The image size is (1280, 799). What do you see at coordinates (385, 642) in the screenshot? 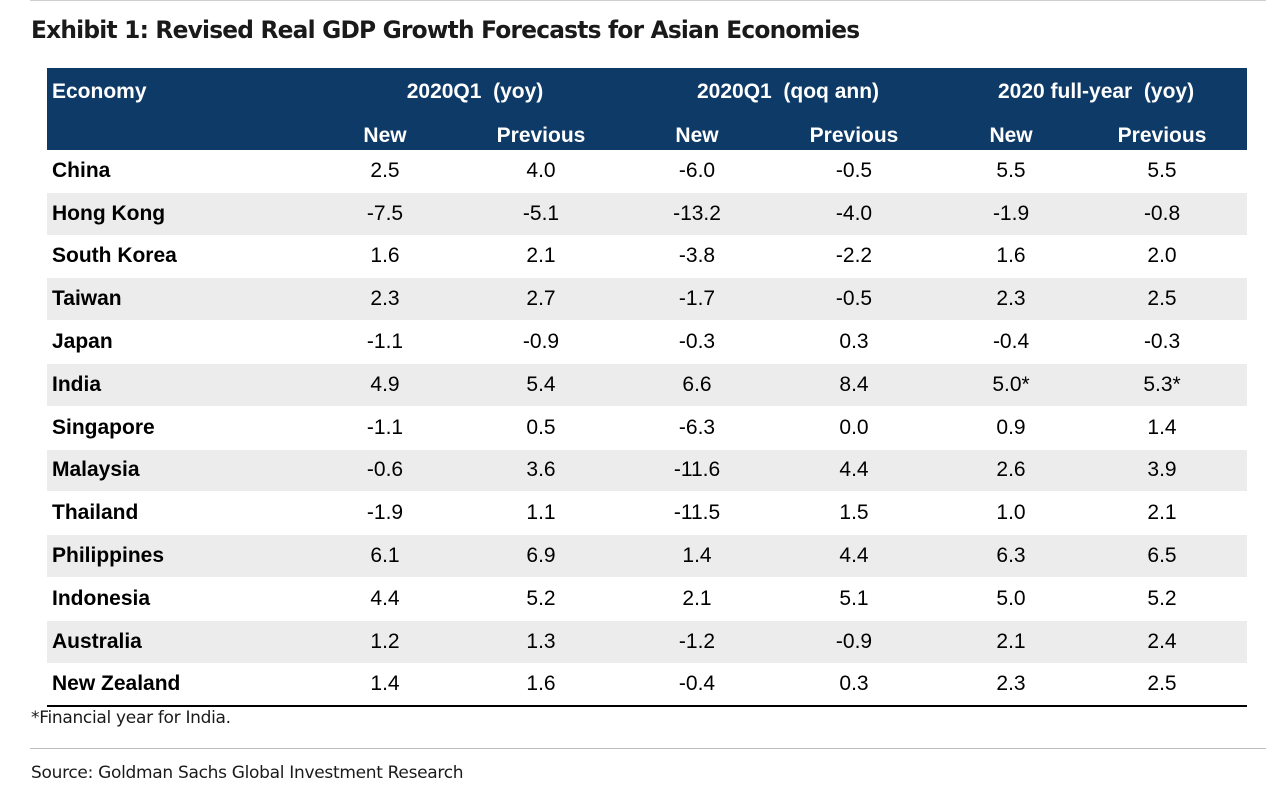
I see `forecast-value: 1.2` at bounding box center [385, 642].